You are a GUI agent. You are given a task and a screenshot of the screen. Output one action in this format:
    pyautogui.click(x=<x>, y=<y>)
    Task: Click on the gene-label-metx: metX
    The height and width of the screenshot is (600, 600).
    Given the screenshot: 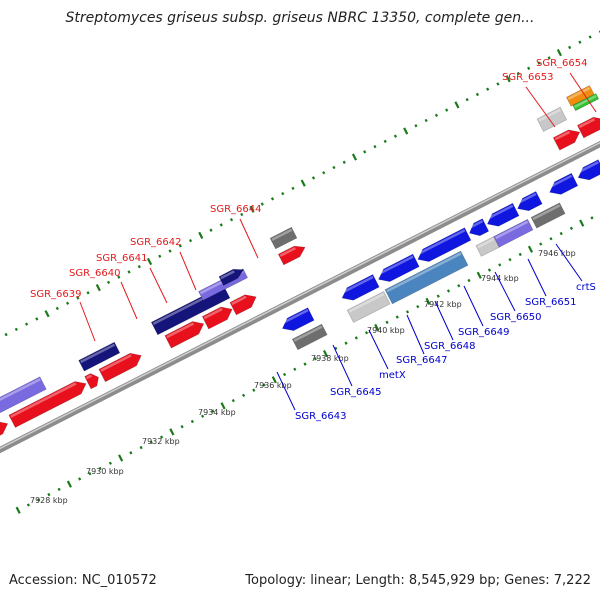 What is the action you would take?
    pyautogui.click(x=392, y=375)
    